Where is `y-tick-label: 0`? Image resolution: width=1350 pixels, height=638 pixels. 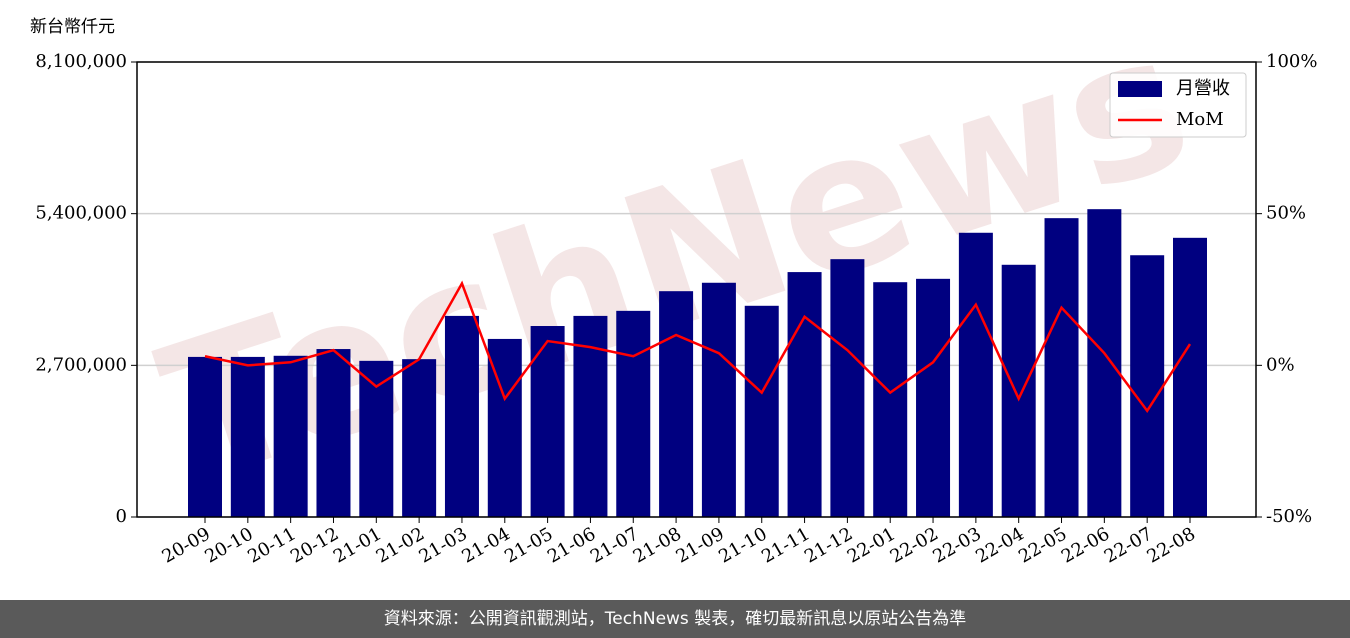 y-tick-label: 0 is located at coordinates (121, 516).